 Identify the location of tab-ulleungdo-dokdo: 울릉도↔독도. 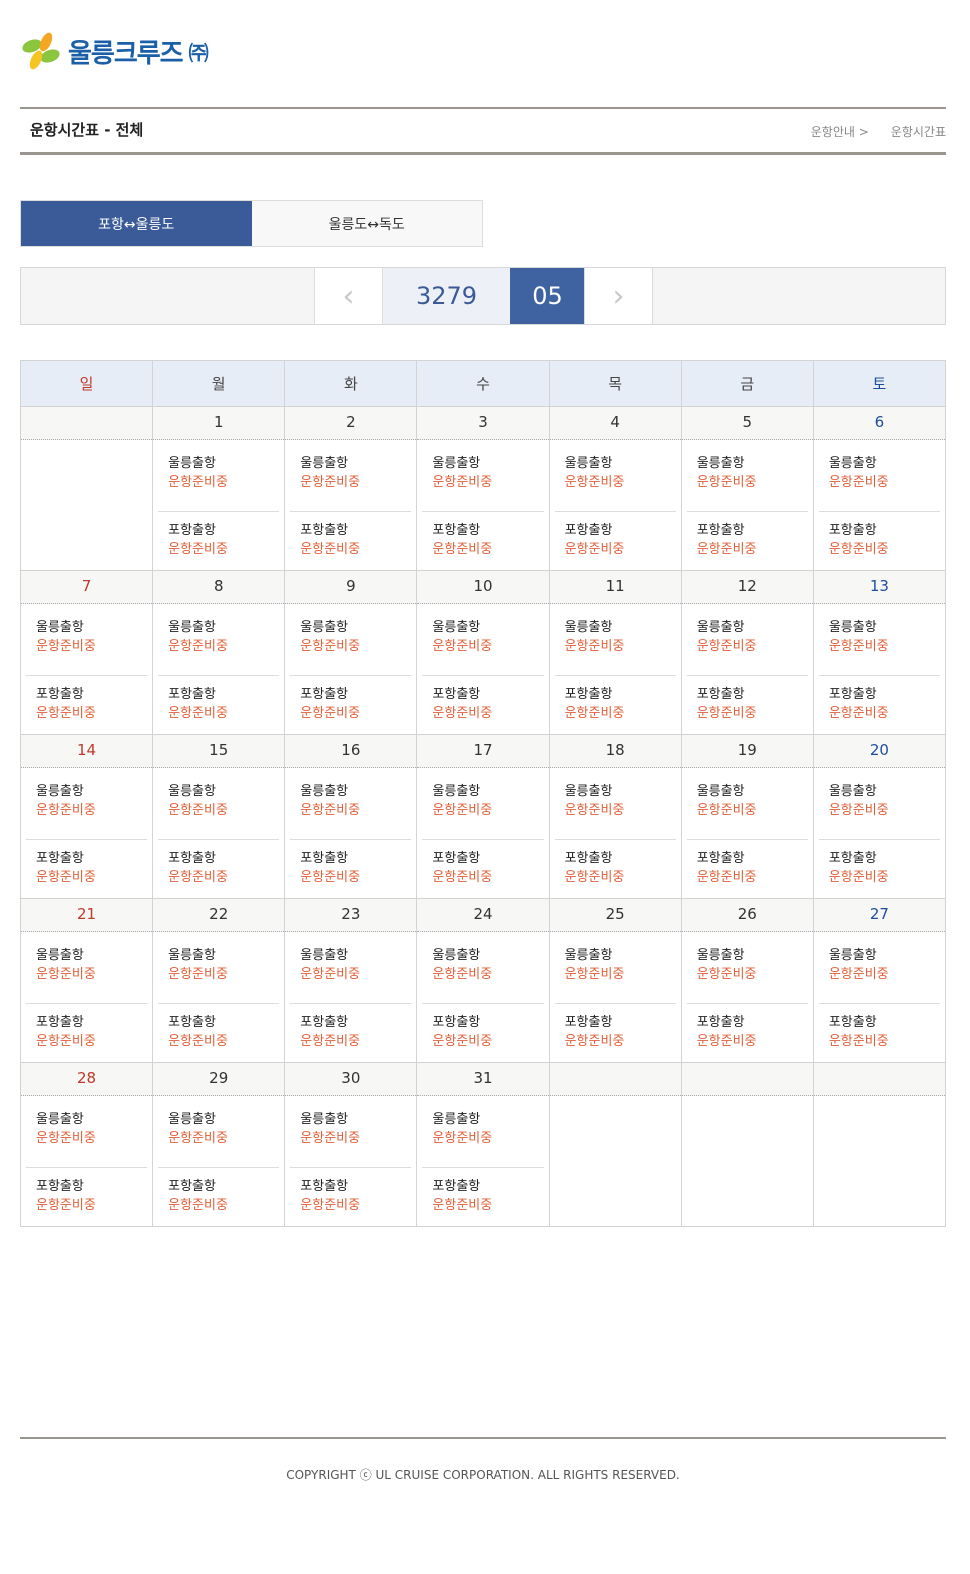
(366, 223).